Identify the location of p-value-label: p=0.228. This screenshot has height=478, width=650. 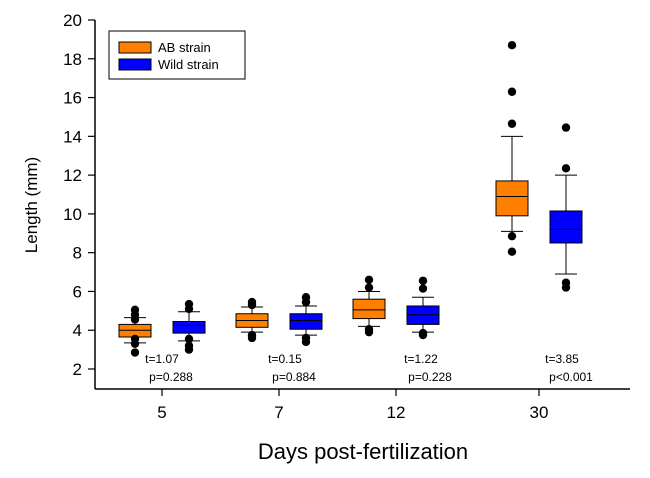
(430, 377).